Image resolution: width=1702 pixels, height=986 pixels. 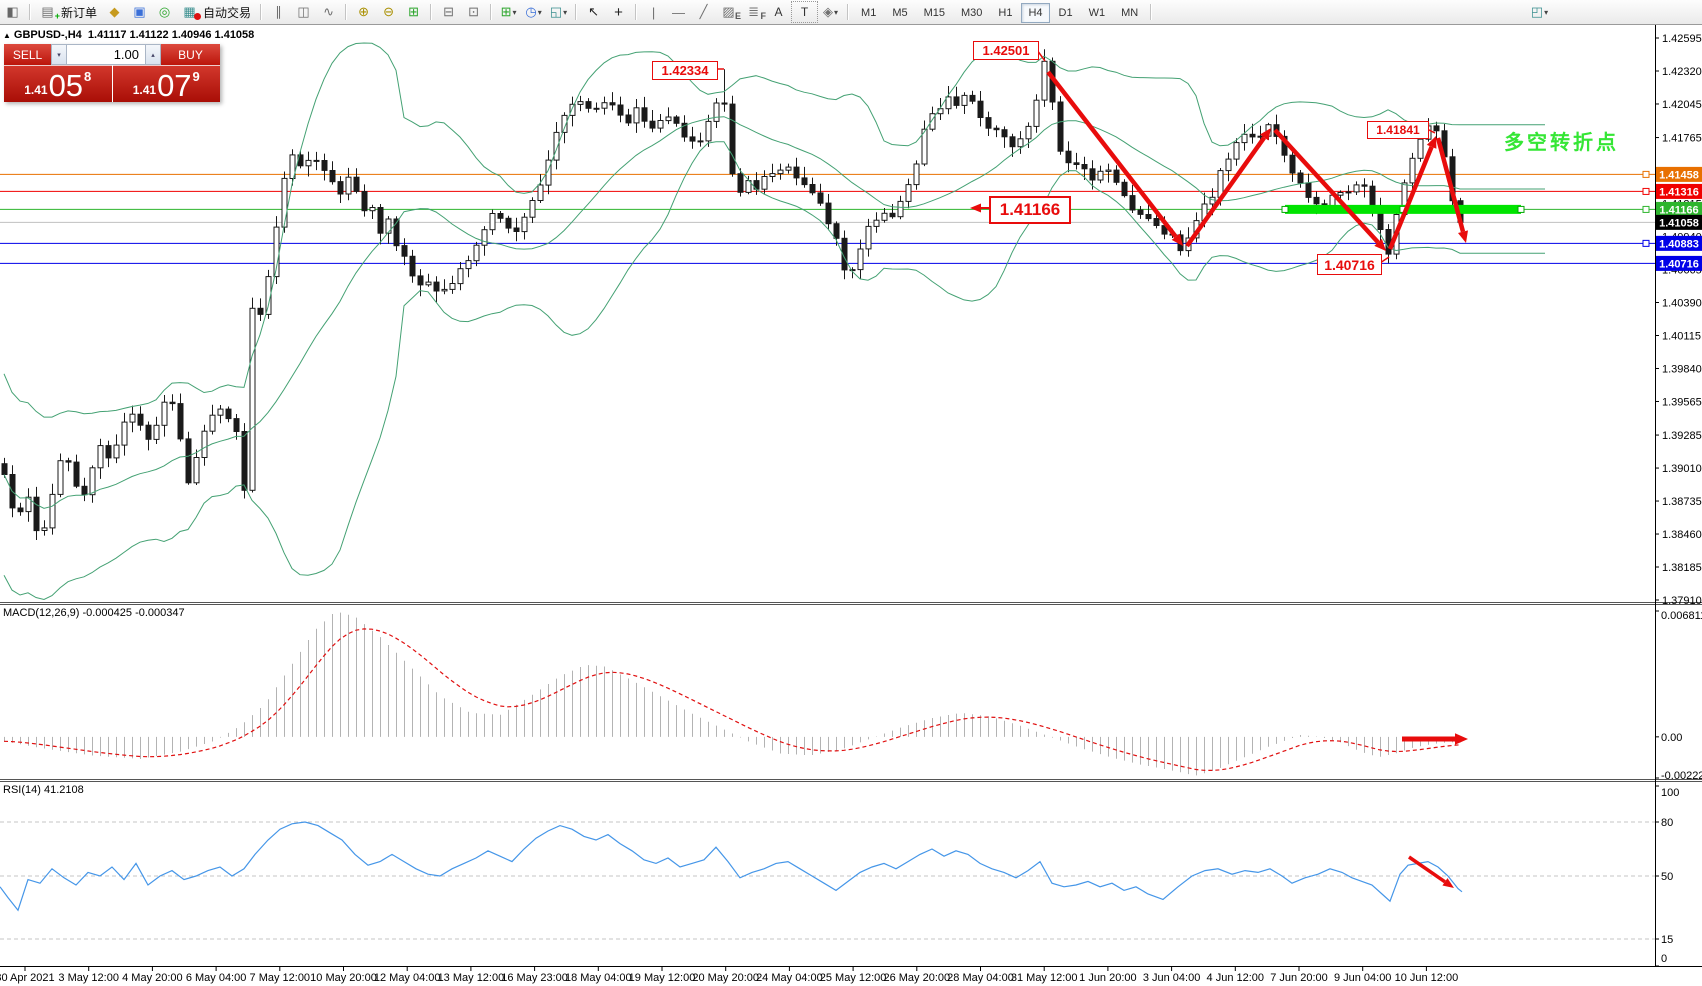 What do you see at coordinates (1539, 11) in the screenshot?
I see `chart-window-icon: ◰ ▾` at bounding box center [1539, 11].